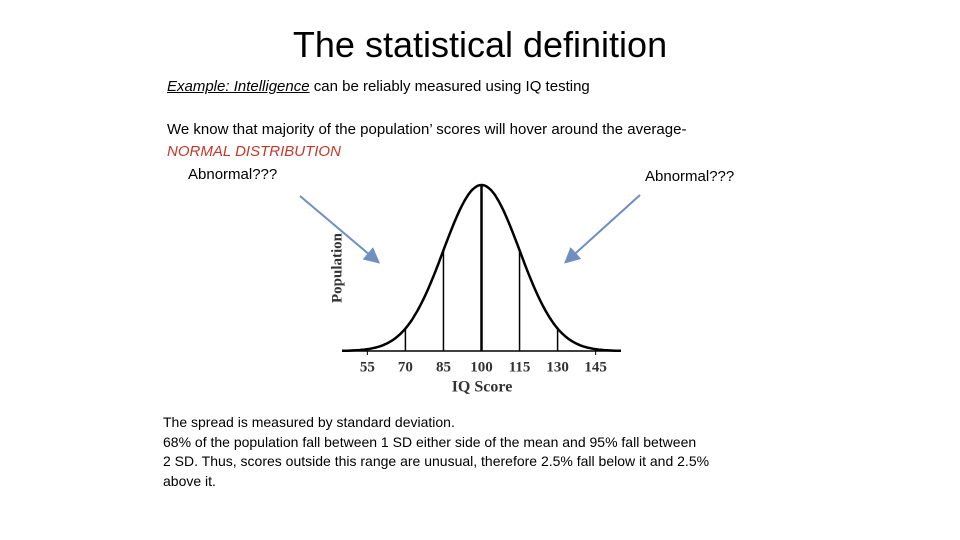  I want to click on body-line: above it., so click(189, 480).